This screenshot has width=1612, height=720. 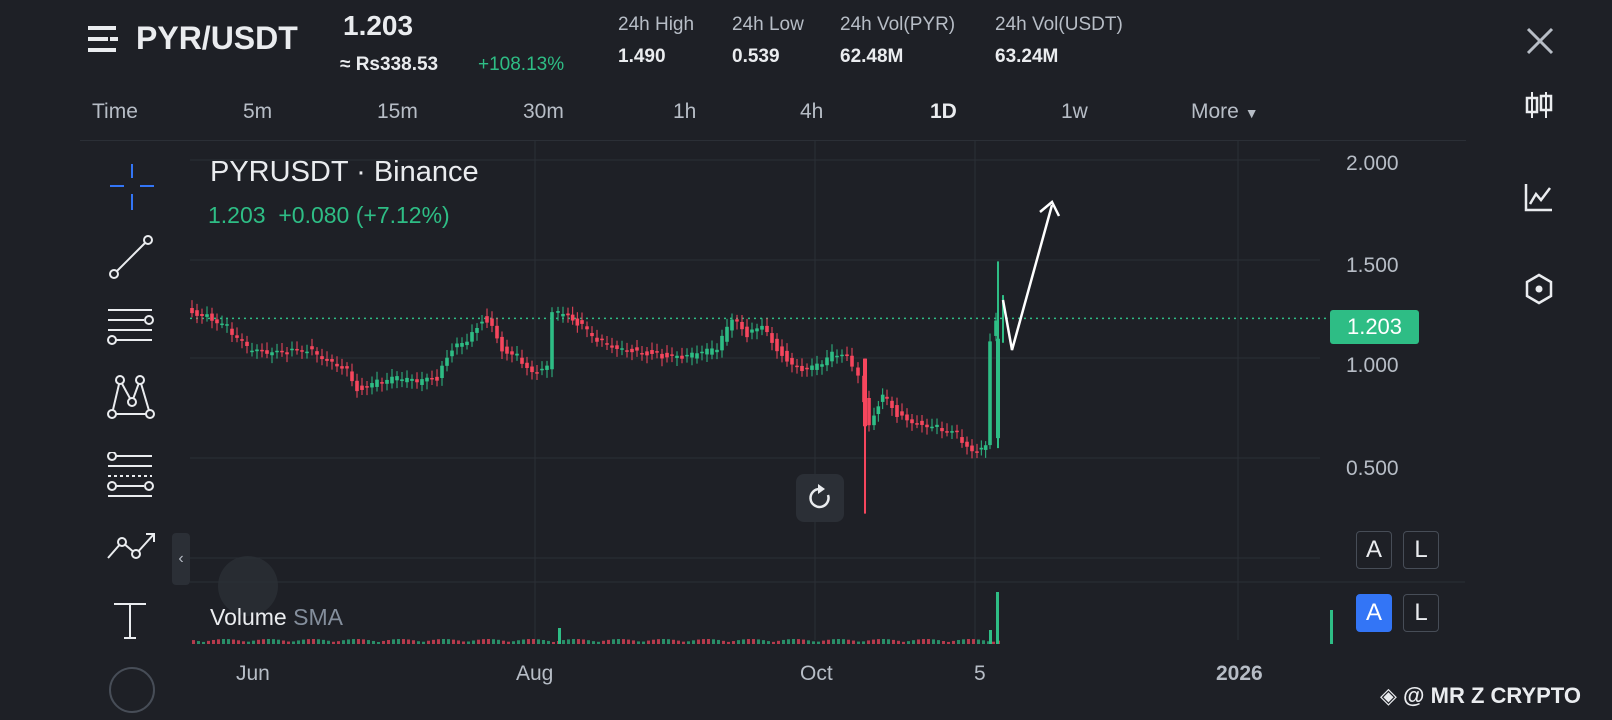 What do you see at coordinates (133, 621) in the screenshot?
I see `text-icon` at bounding box center [133, 621].